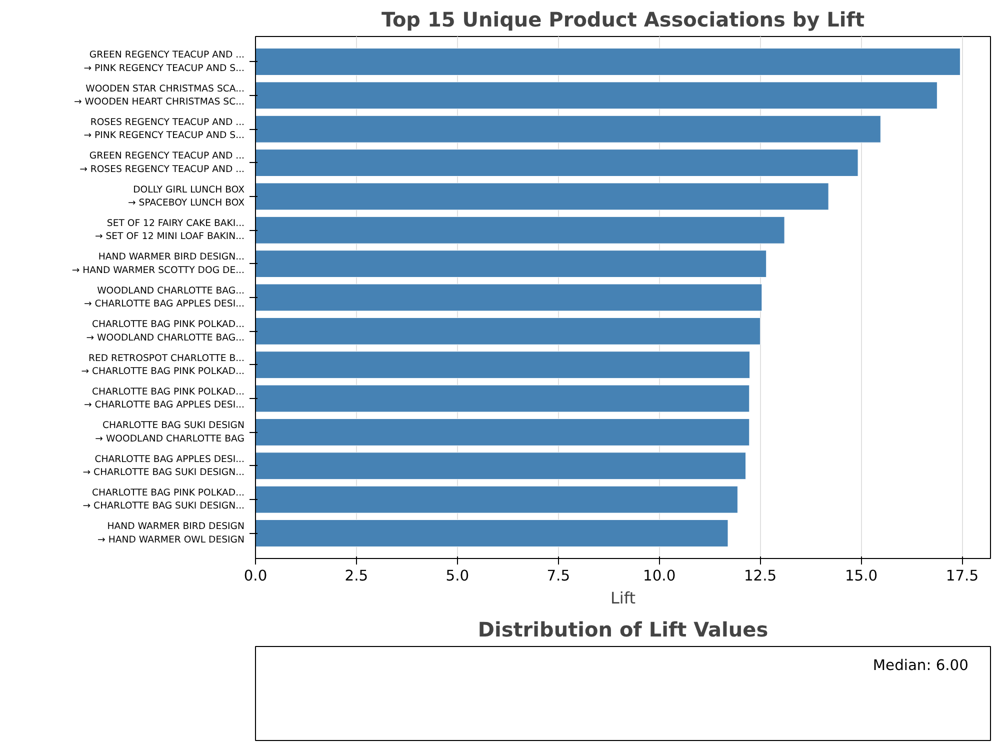  Describe the element at coordinates (256, 576) in the screenshot. I see `x-tick-label: 0.0` at that location.